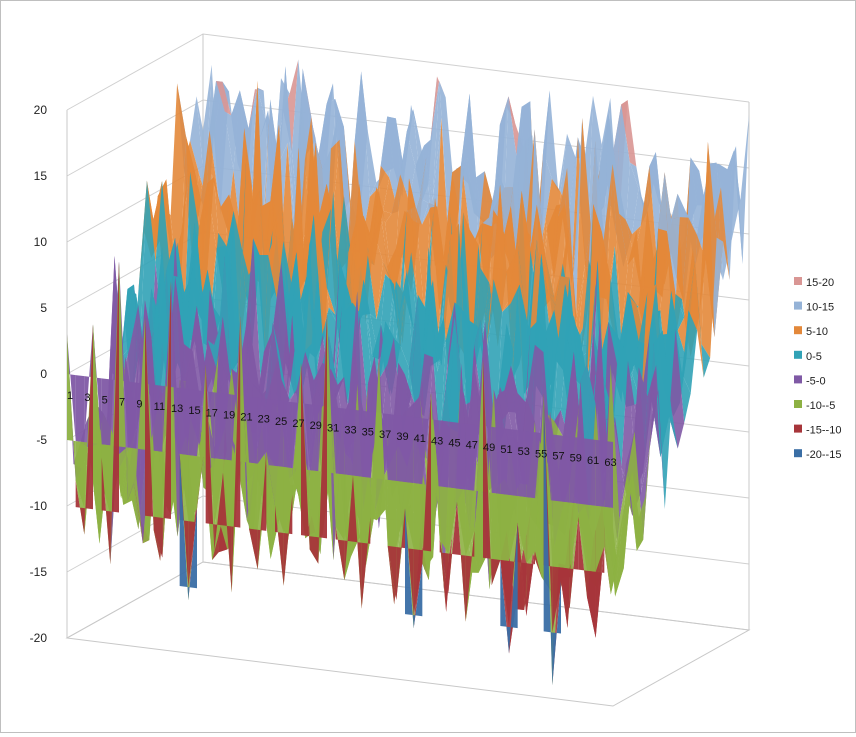 This screenshot has height=737, width=856. What do you see at coordinates (333, 428) in the screenshot?
I see `x-tick-label: 31` at bounding box center [333, 428].